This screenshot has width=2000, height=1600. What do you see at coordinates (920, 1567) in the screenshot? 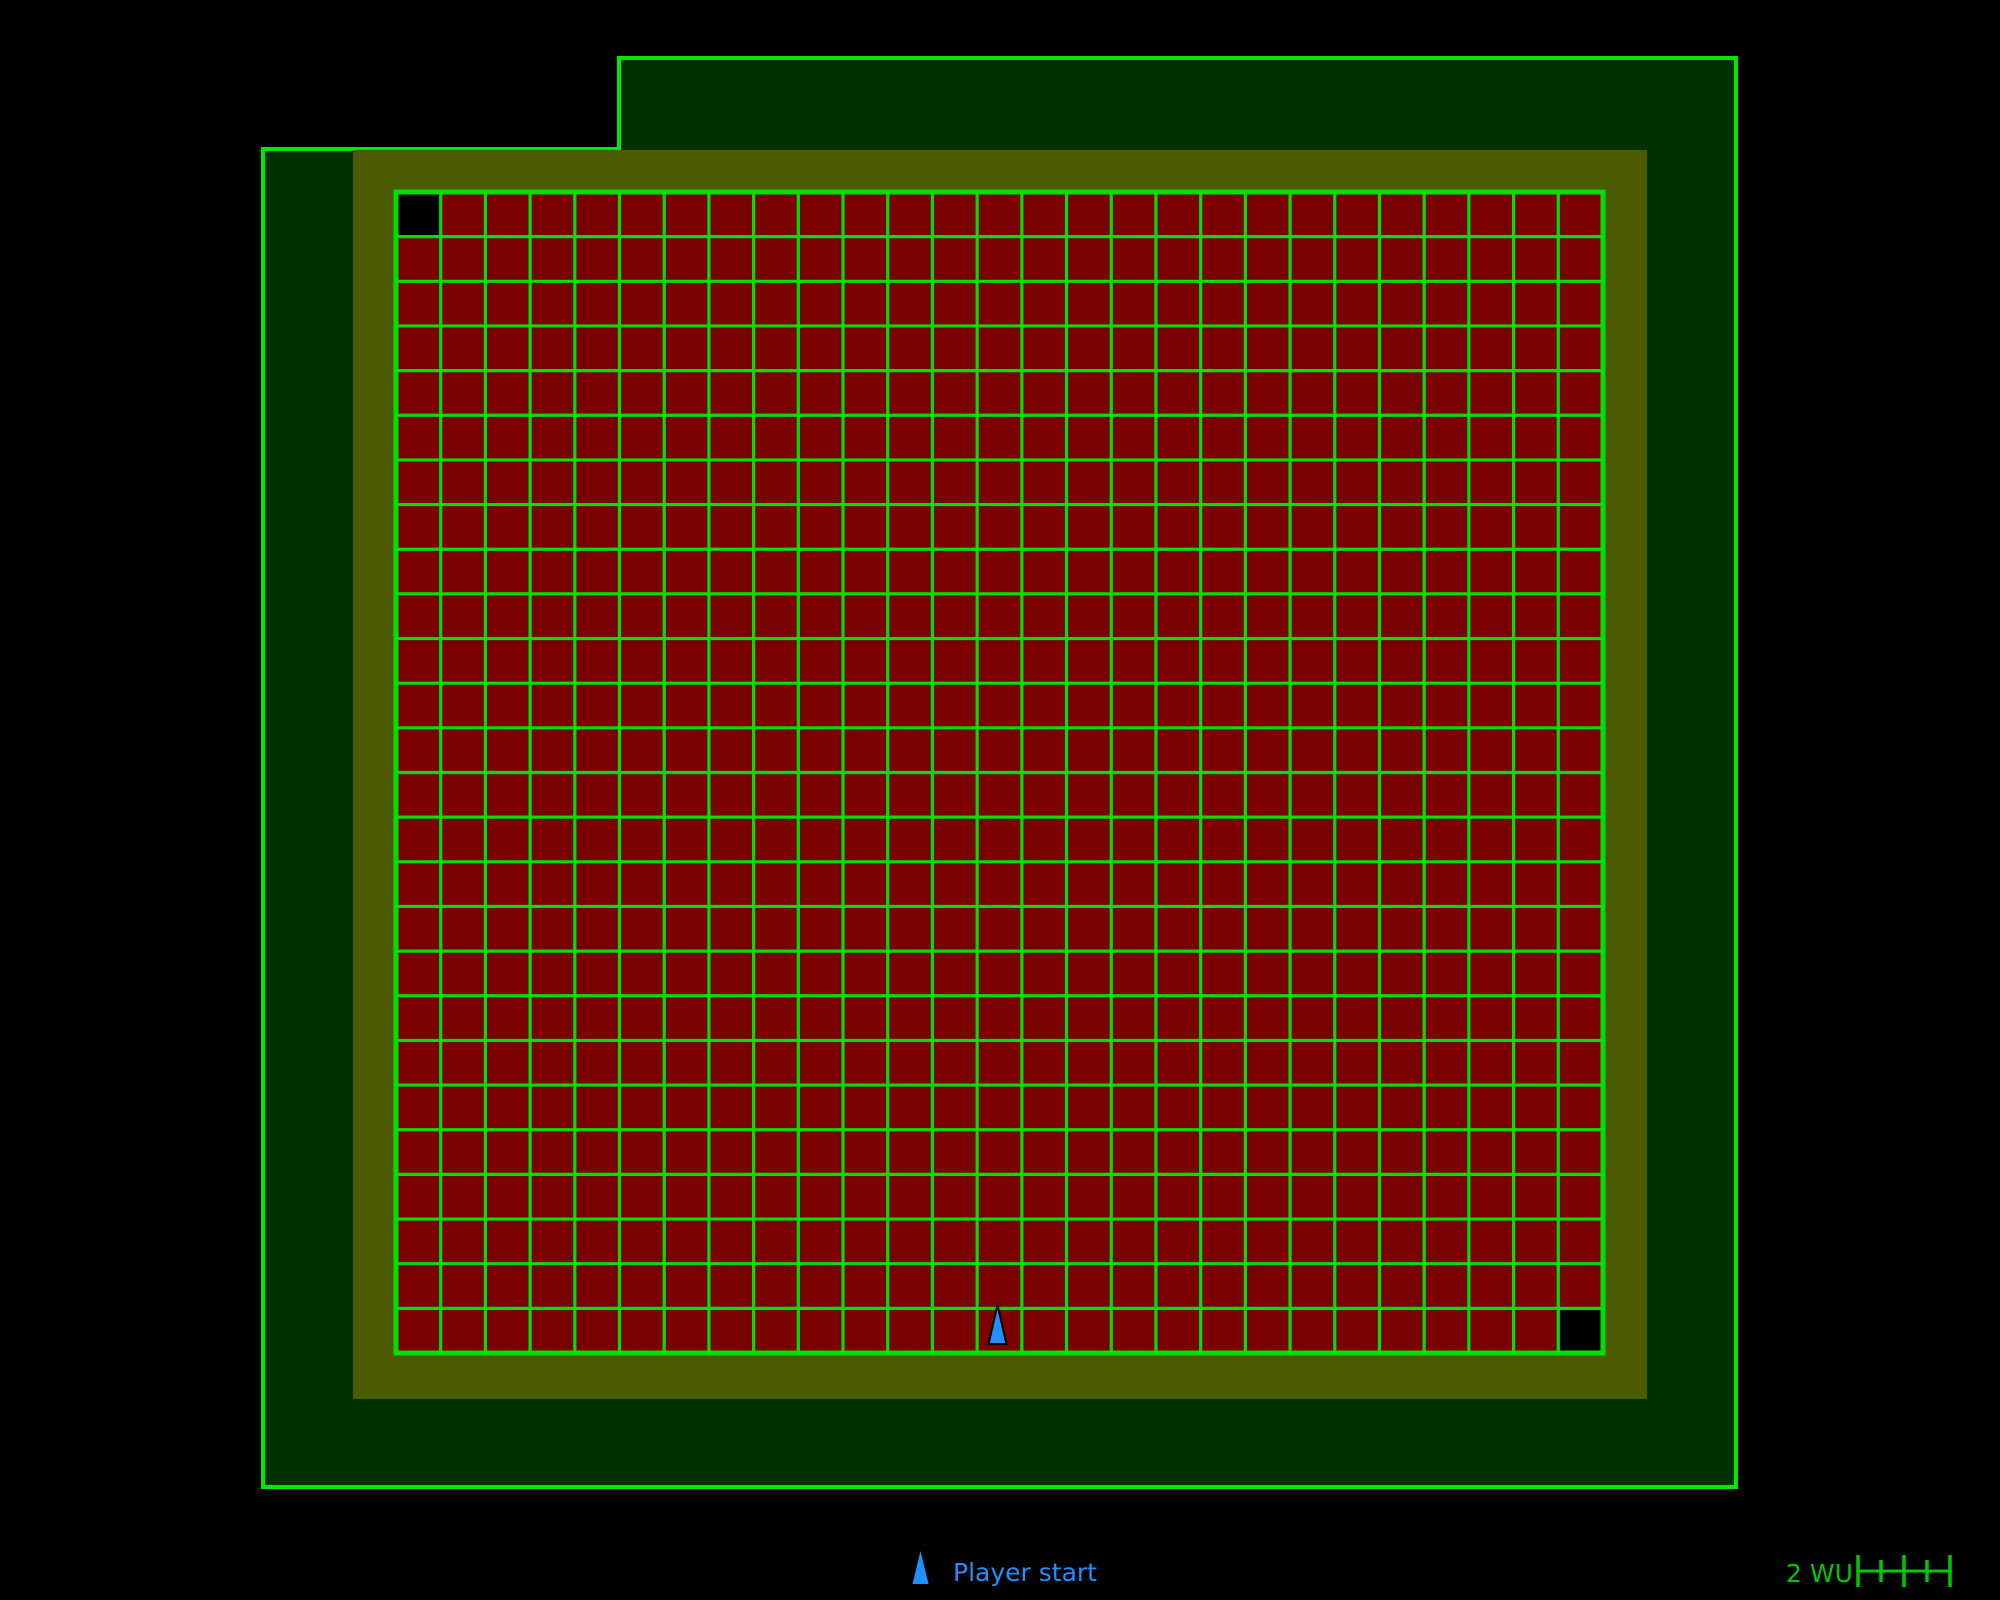
I see `player-start-legend-icon` at bounding box center [920, 1567].